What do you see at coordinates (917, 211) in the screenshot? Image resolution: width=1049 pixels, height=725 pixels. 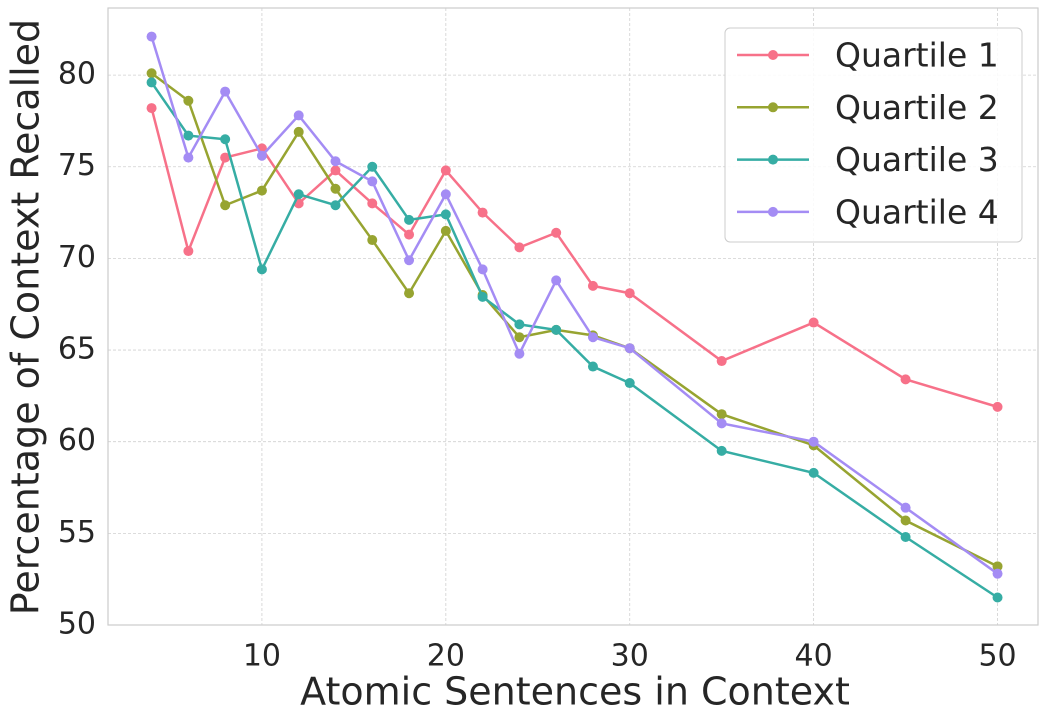 I see `legend-label: Quartile 4` at bounding box center [917, 211].